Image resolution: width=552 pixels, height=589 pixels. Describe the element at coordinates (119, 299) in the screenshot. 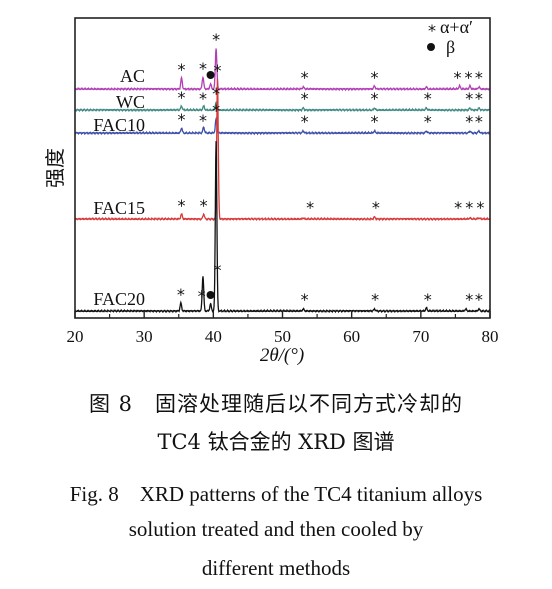

I see `series-label-fac20: FAC20` at that location.